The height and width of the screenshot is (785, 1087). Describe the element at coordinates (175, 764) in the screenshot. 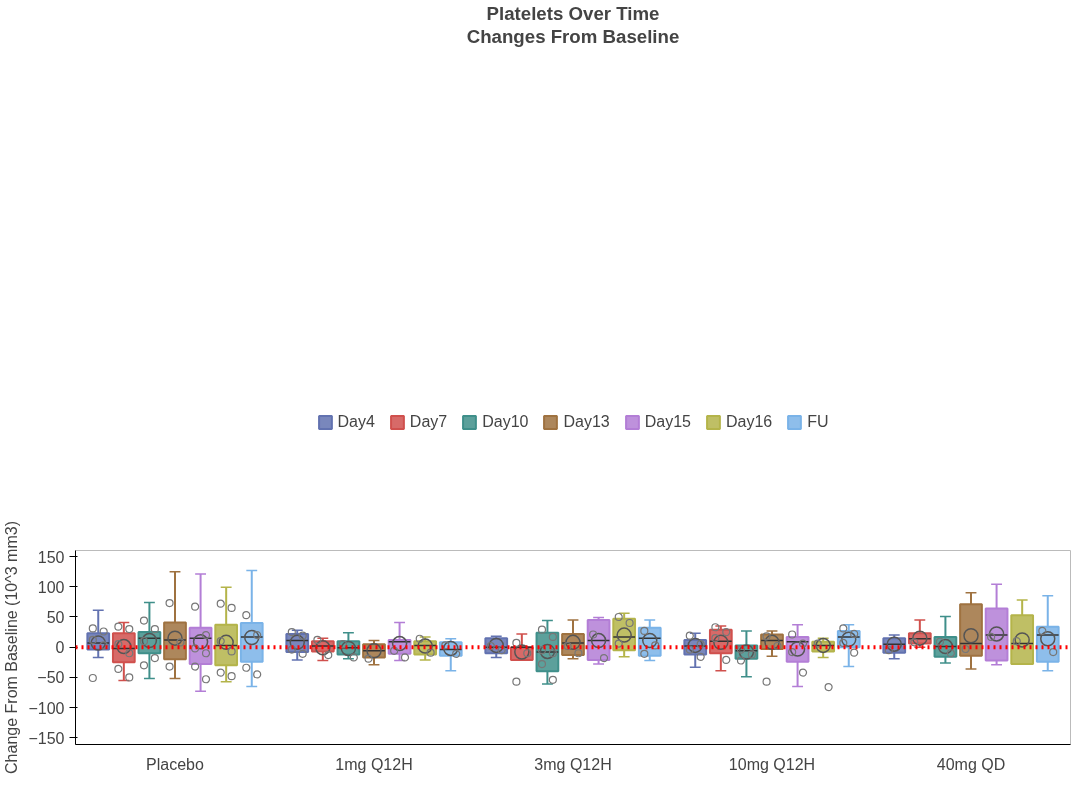

I see `x-tick-label: Placebo` at that location.